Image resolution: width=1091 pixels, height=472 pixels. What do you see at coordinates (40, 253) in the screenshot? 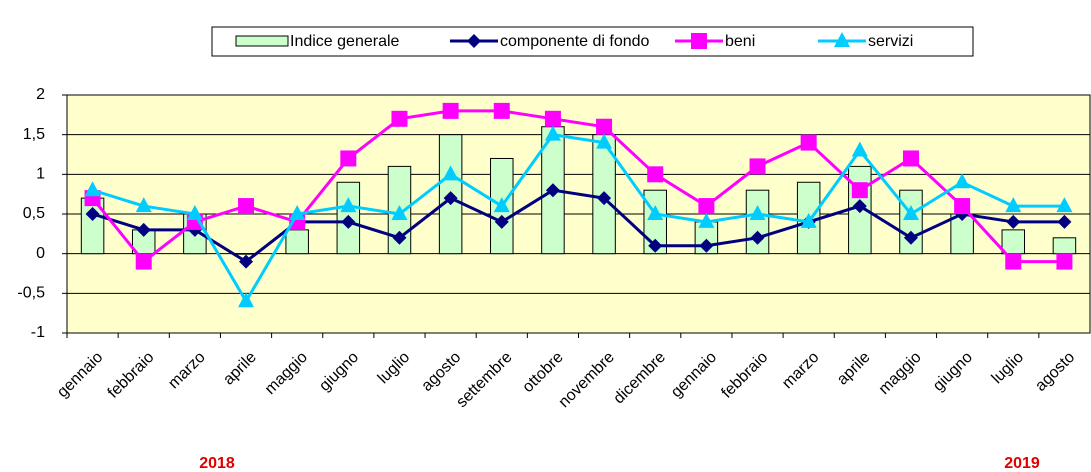
I see `y-tick-label: 0` at bounding box center [40, 253].